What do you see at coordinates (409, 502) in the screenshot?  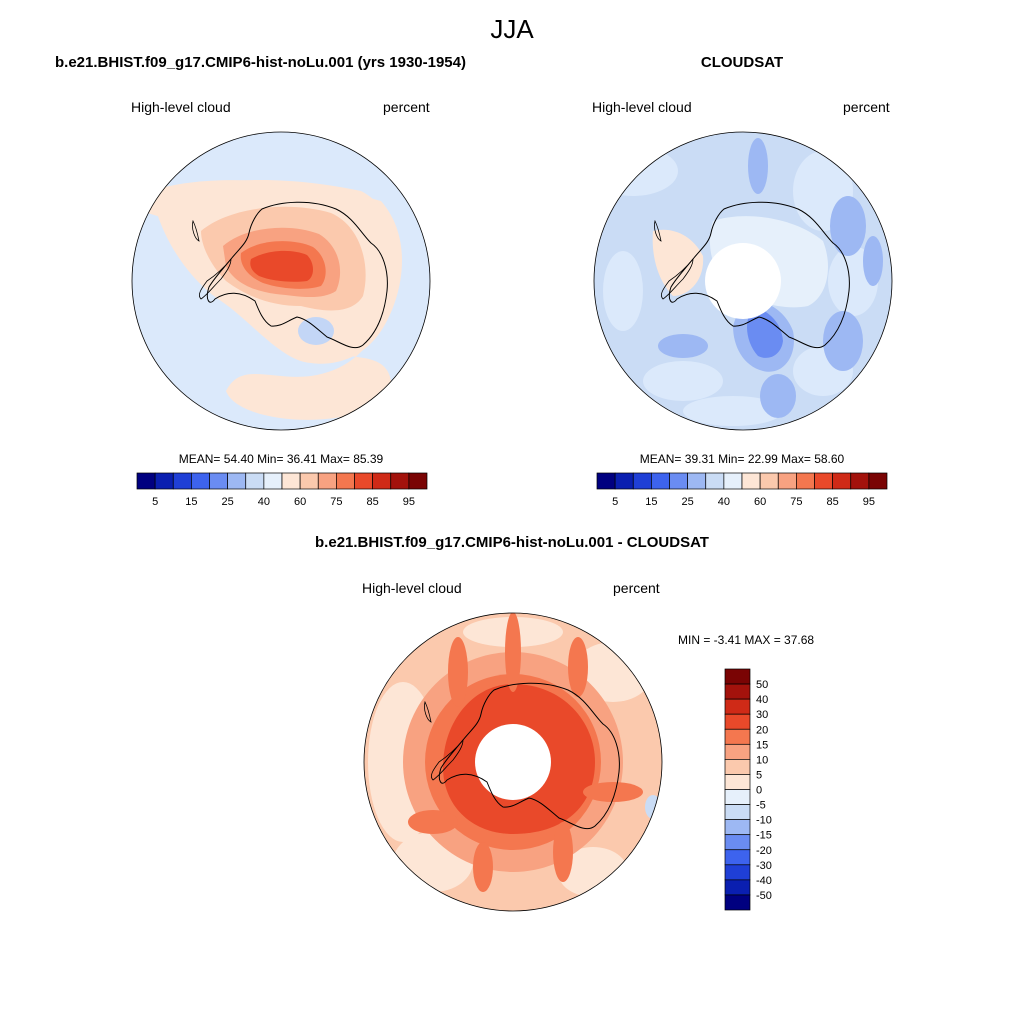 I see `colorbar-tick-label: 95` at bounding box center [409, 502].